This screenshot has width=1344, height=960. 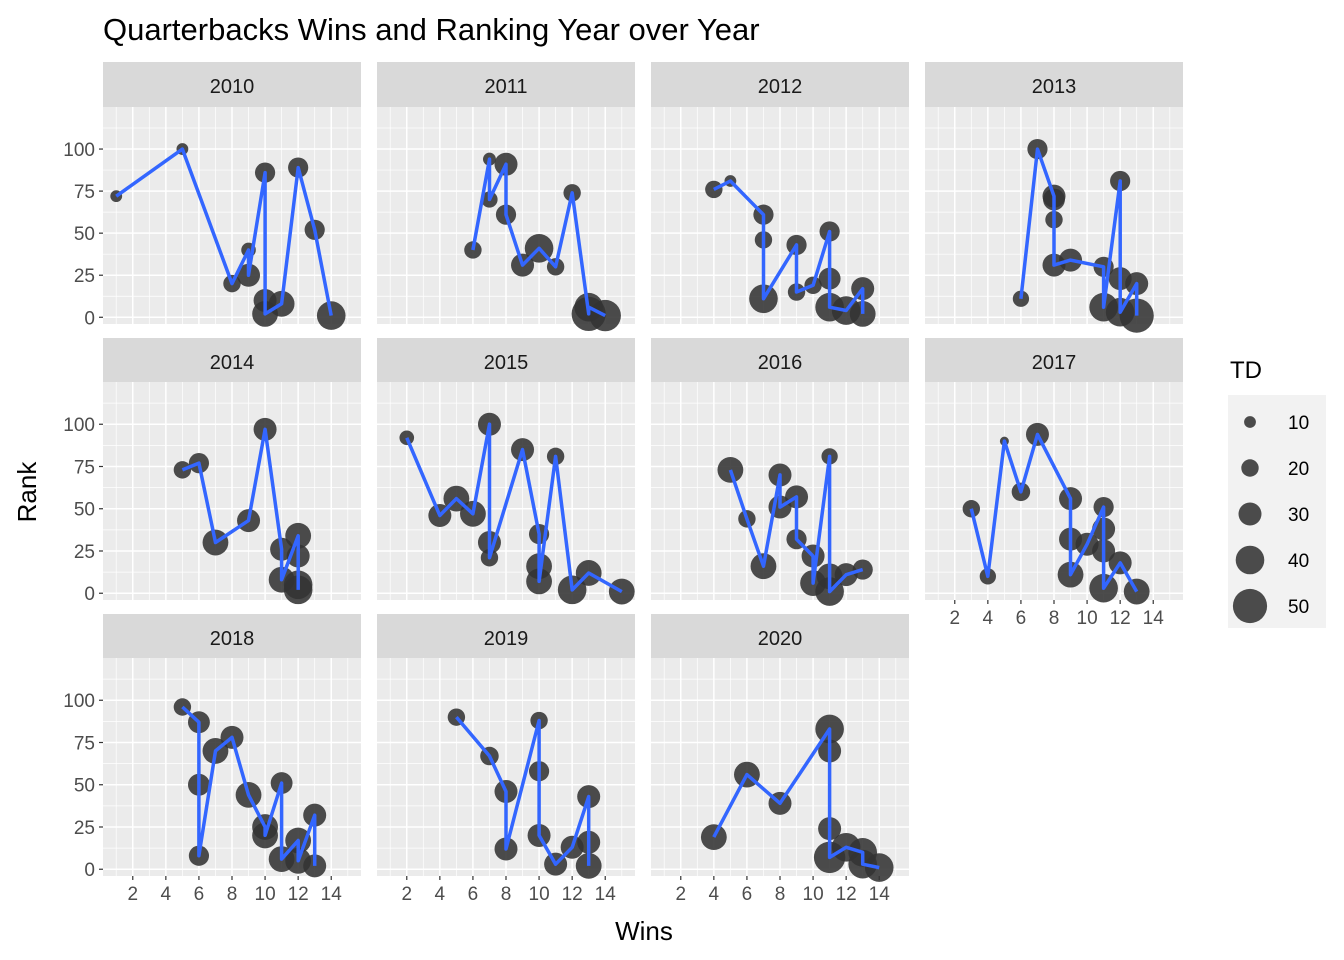 I want to click on facet-panel-2015: 2015, so click(x=506, y=471).